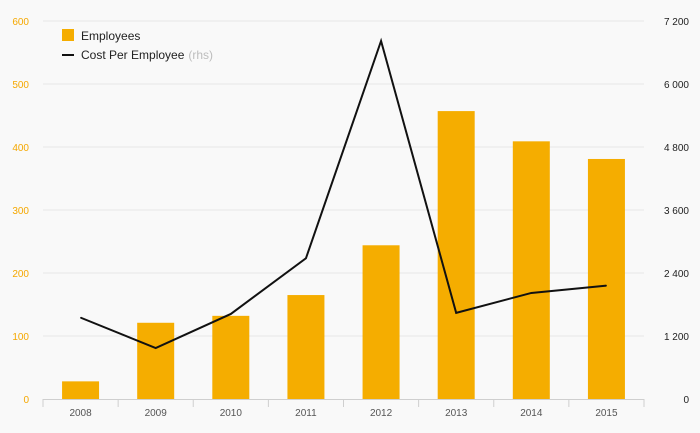 This screenshot has height=433, width=700. What do you see at coordinates (80, 413) in the screenshot?
I see `x-tick-label: 2008` at bounding box center [80, 413].